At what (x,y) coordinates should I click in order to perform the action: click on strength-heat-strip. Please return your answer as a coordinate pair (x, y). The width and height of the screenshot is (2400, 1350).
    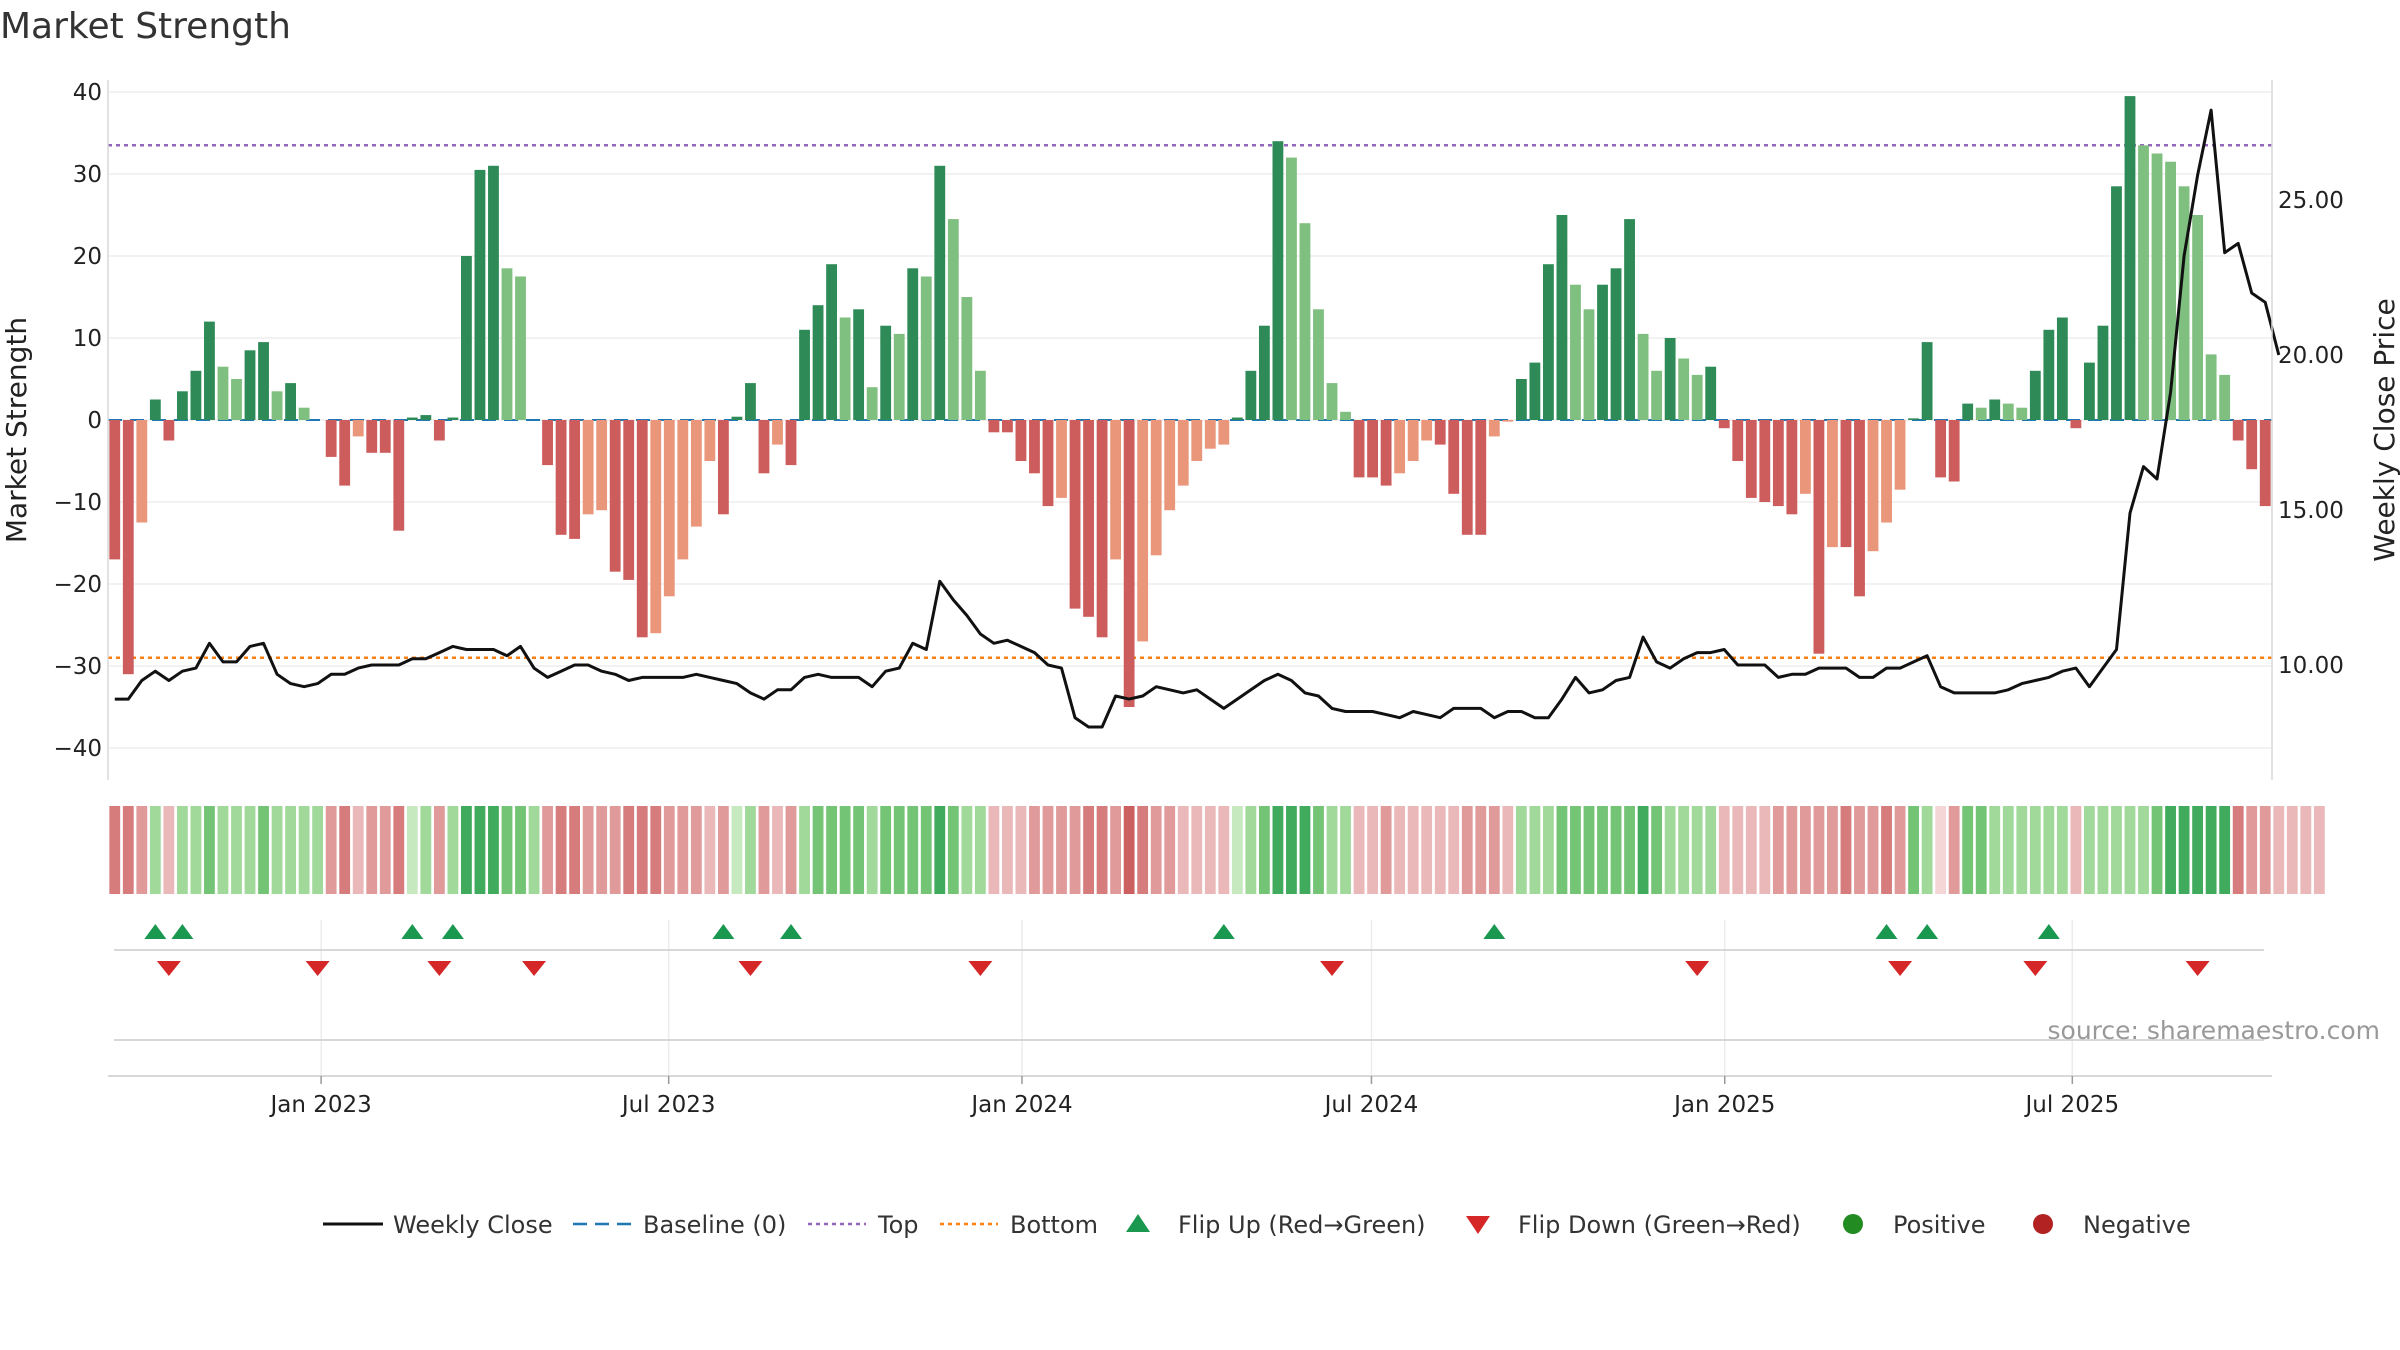
    Looking at the image, I should click on (1217, 850).